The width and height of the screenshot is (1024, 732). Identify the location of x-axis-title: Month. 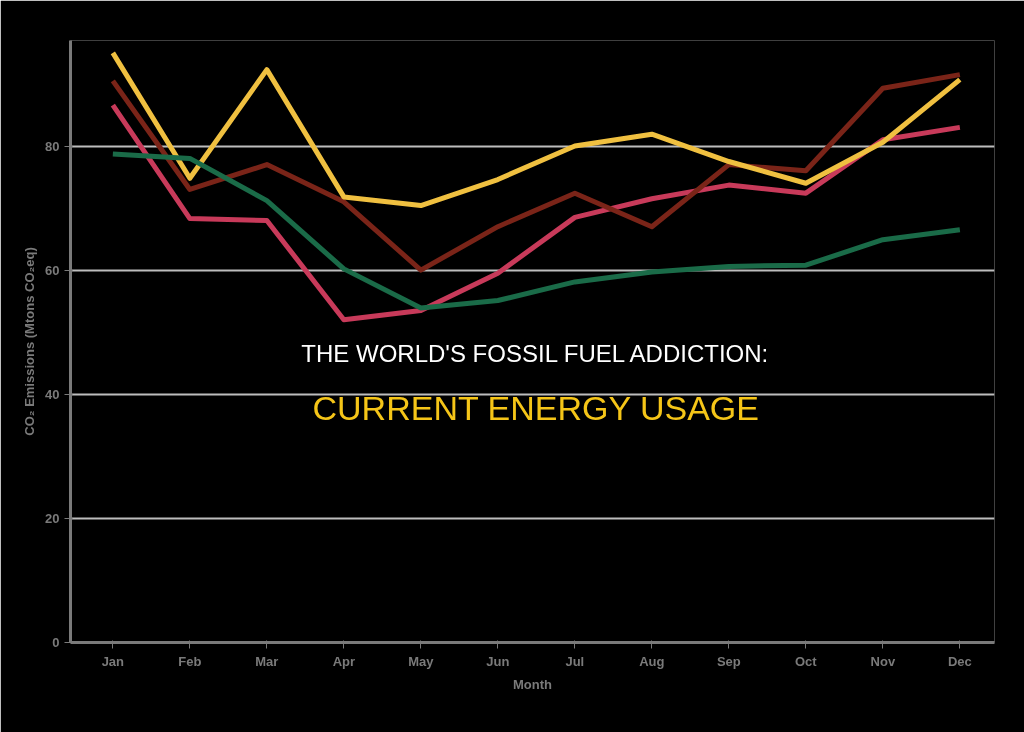
(533, 684).